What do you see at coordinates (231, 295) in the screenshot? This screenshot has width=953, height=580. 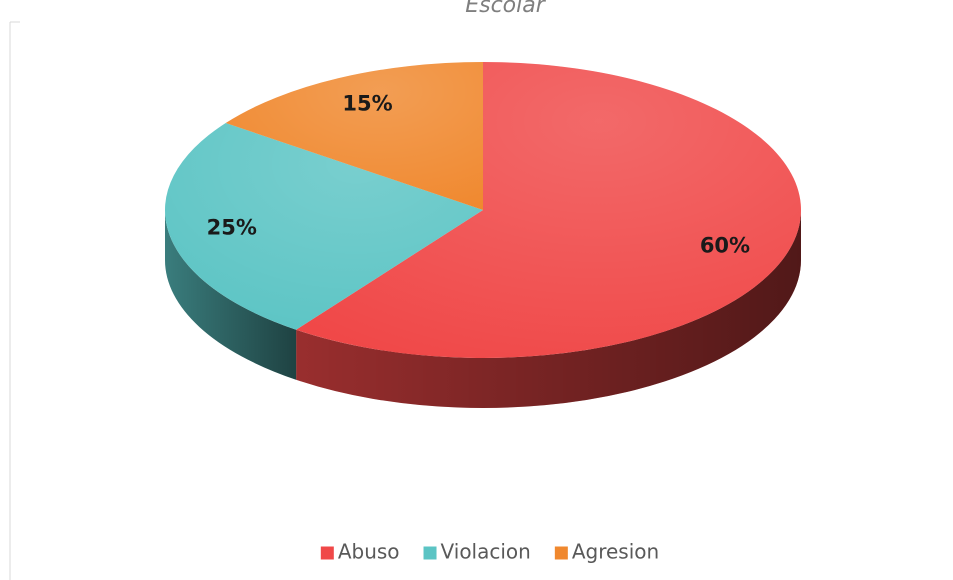 I see `slice-side-shade` at bounding box center [231, 295].